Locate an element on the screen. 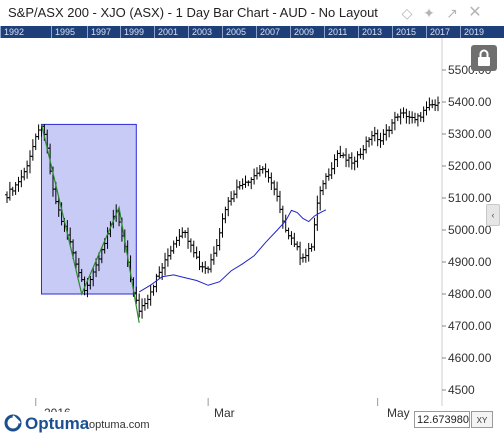 The width and height of the screenshot is (504, 435). timeline-year: 2009 is located at coordinates (307, 32).